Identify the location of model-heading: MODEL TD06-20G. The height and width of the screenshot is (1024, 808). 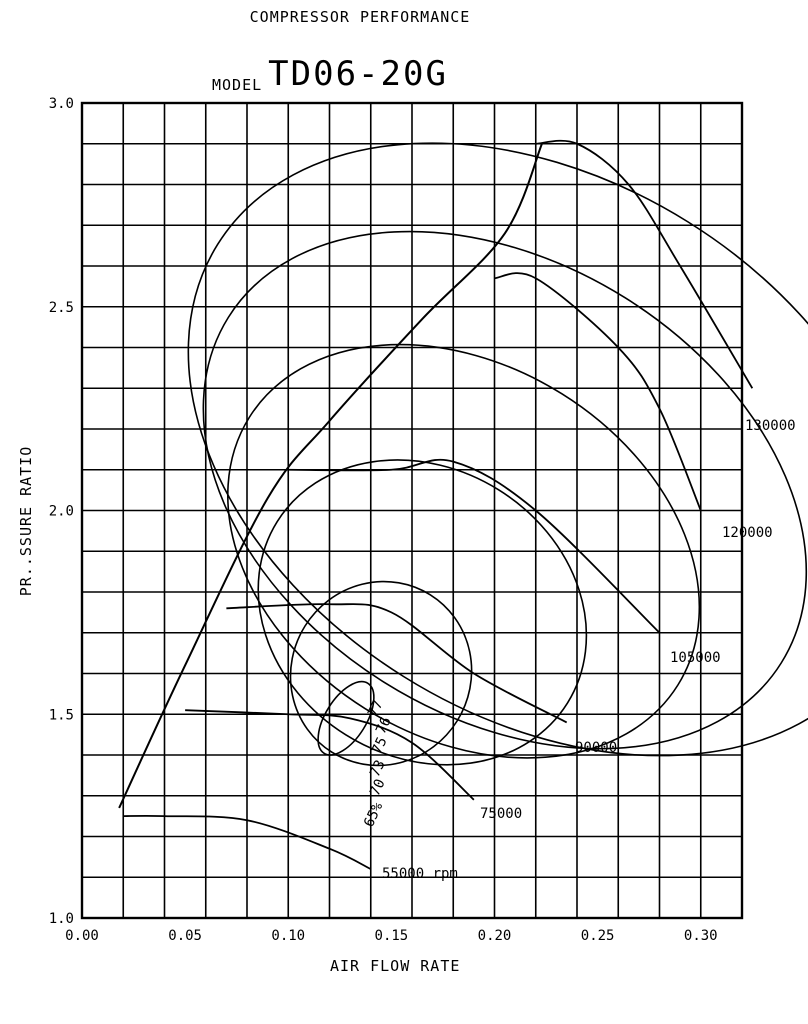
(330, 74).